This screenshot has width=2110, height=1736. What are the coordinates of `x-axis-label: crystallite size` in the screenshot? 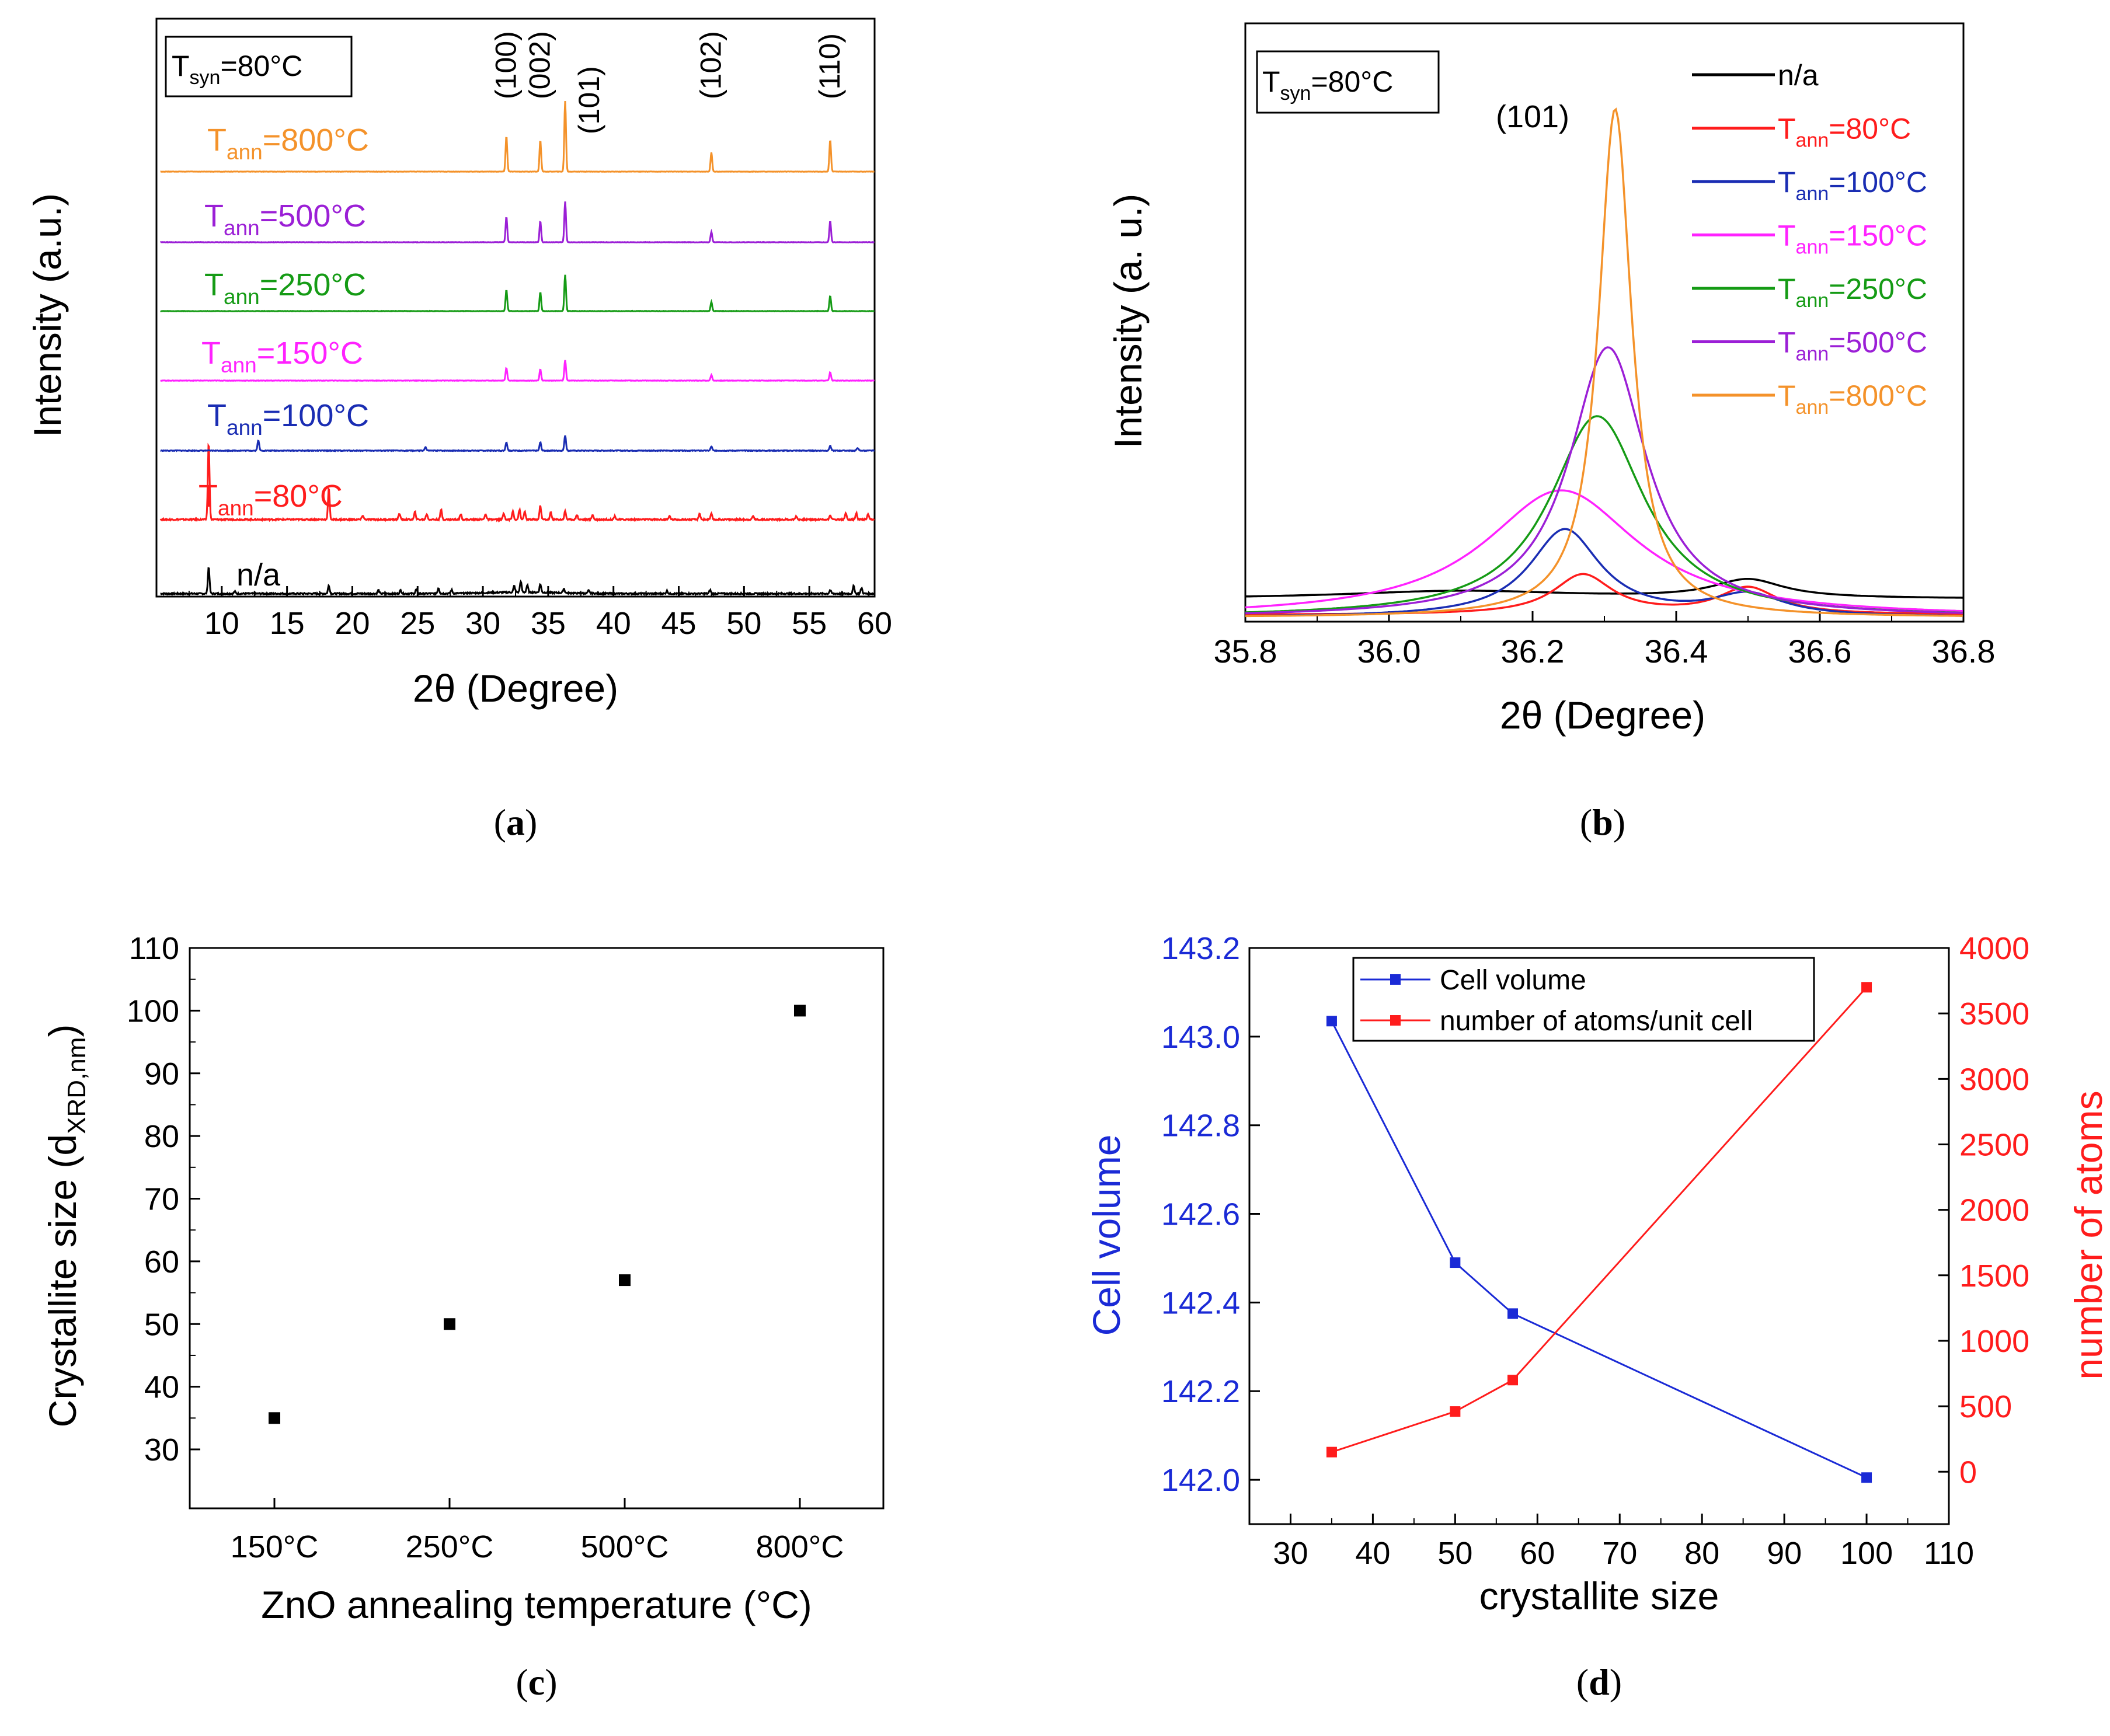 It's located at (1599, 1596).